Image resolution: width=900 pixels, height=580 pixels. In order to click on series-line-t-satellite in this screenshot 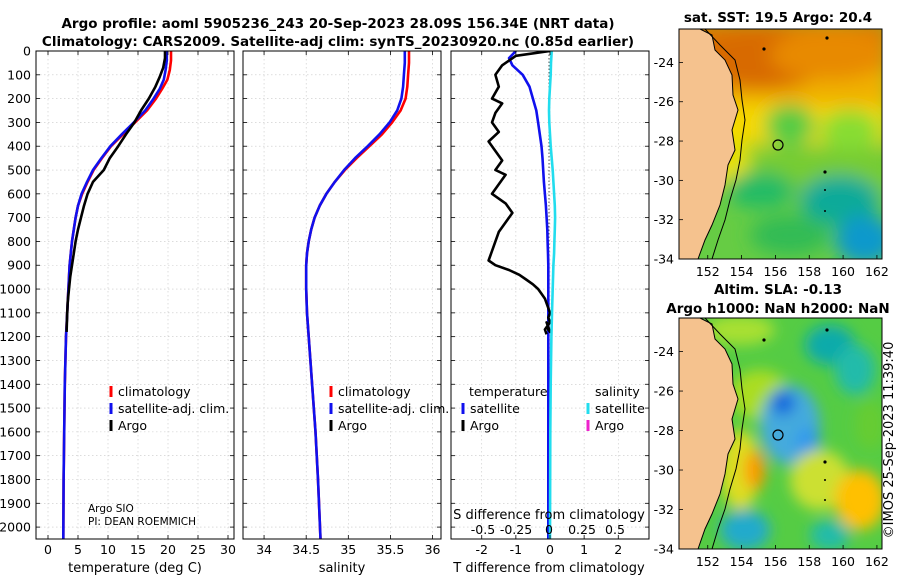, I will do `click(528, 295)`.